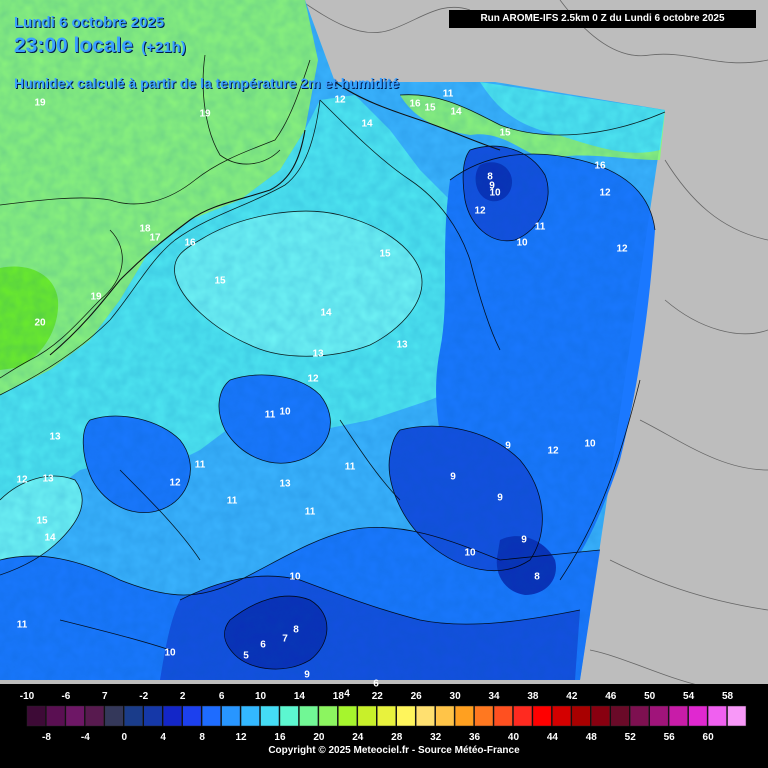  What do you see at coordinates (669, 737) in the screenshot?
I see `colorbar-label-lower: 56` at bounding box center [669, 737].